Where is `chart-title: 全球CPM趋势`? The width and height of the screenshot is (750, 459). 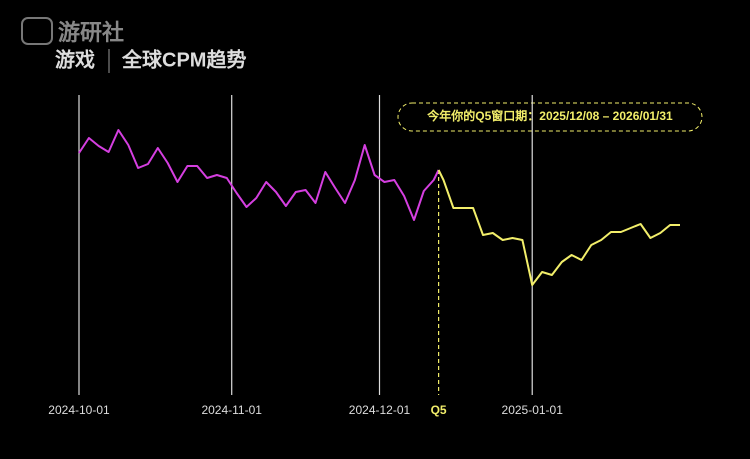
chart-title: 全球CPM趋势 is located at coordinates (183, 59).